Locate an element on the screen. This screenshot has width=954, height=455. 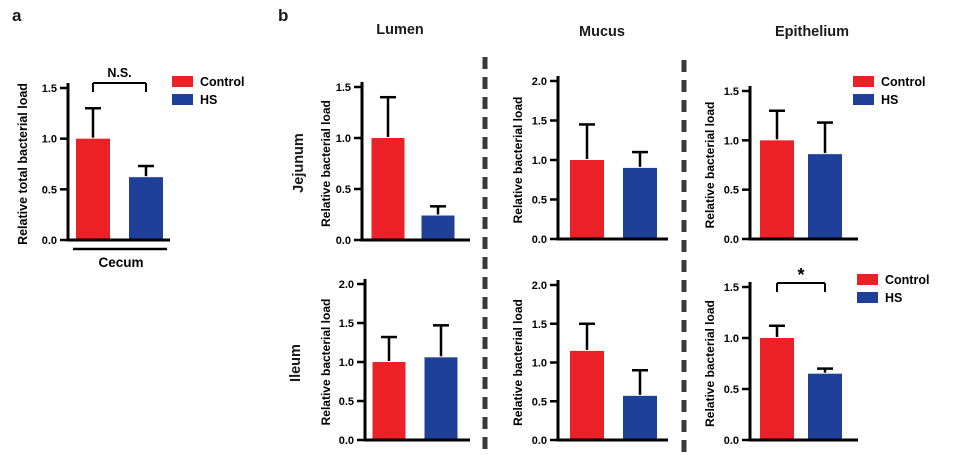
chart-ileum-mucus: 0.0 0.5 1.0 1.5 2.0 Relative bacterial load is located at coordinates (589, 363).